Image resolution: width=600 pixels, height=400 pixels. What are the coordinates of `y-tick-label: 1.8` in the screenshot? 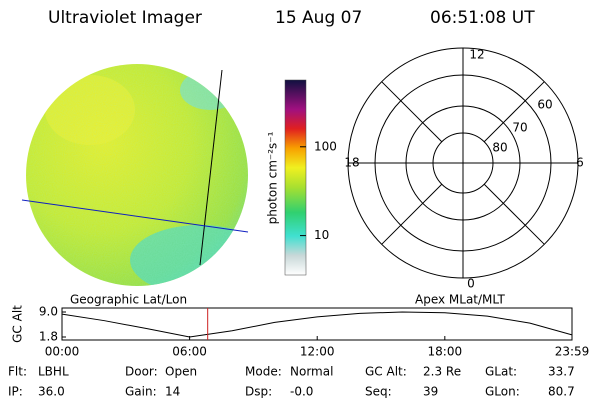 It's located at (48, 337).